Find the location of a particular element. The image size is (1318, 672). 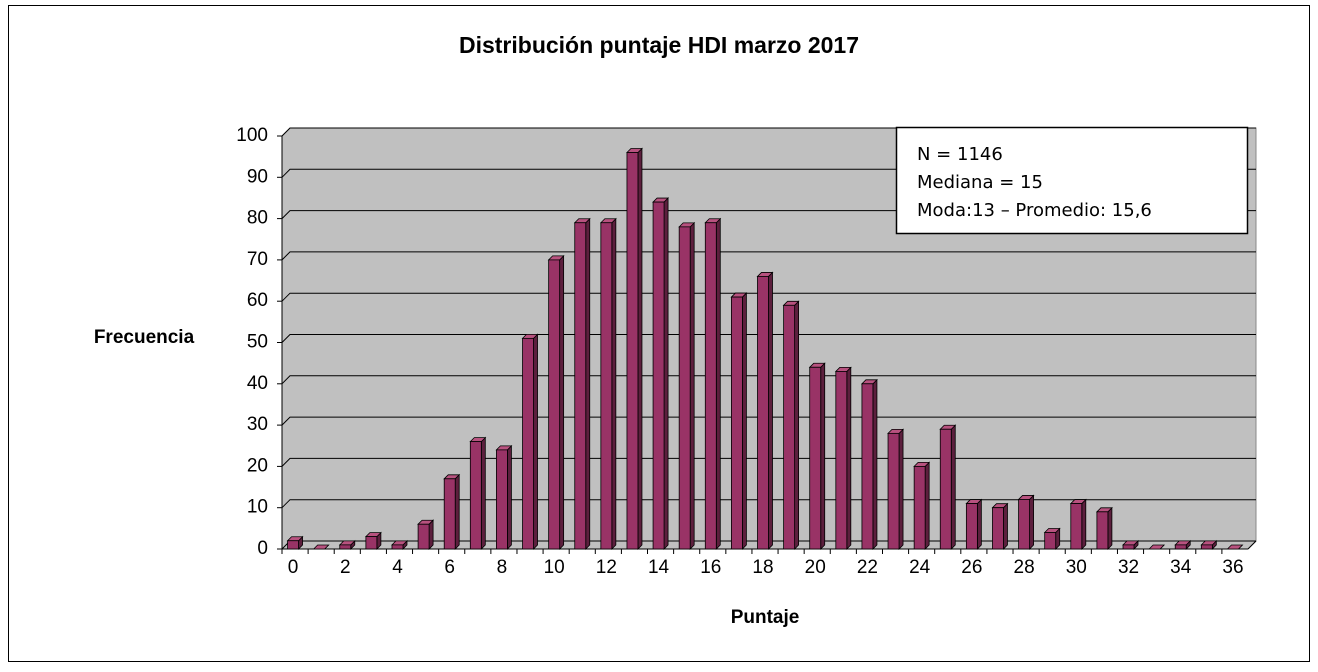

y-tick-label: 10 is located at coordinates (257, 507).